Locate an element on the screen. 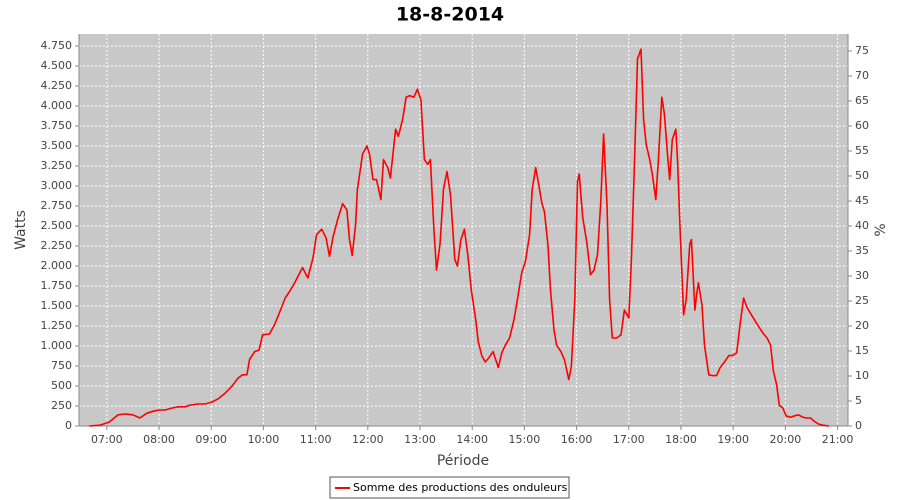 This screenshot has height=500, width=900. y-tick-label: 500 is located at coordinates (61, 385).